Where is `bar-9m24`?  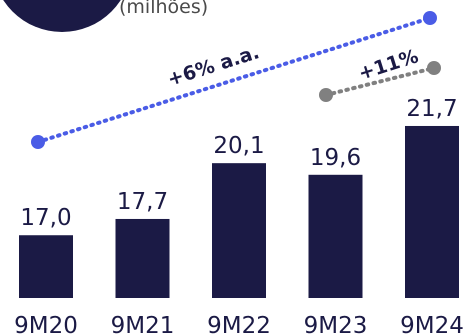
bar-9m24 is located at coordinates (432, 211).